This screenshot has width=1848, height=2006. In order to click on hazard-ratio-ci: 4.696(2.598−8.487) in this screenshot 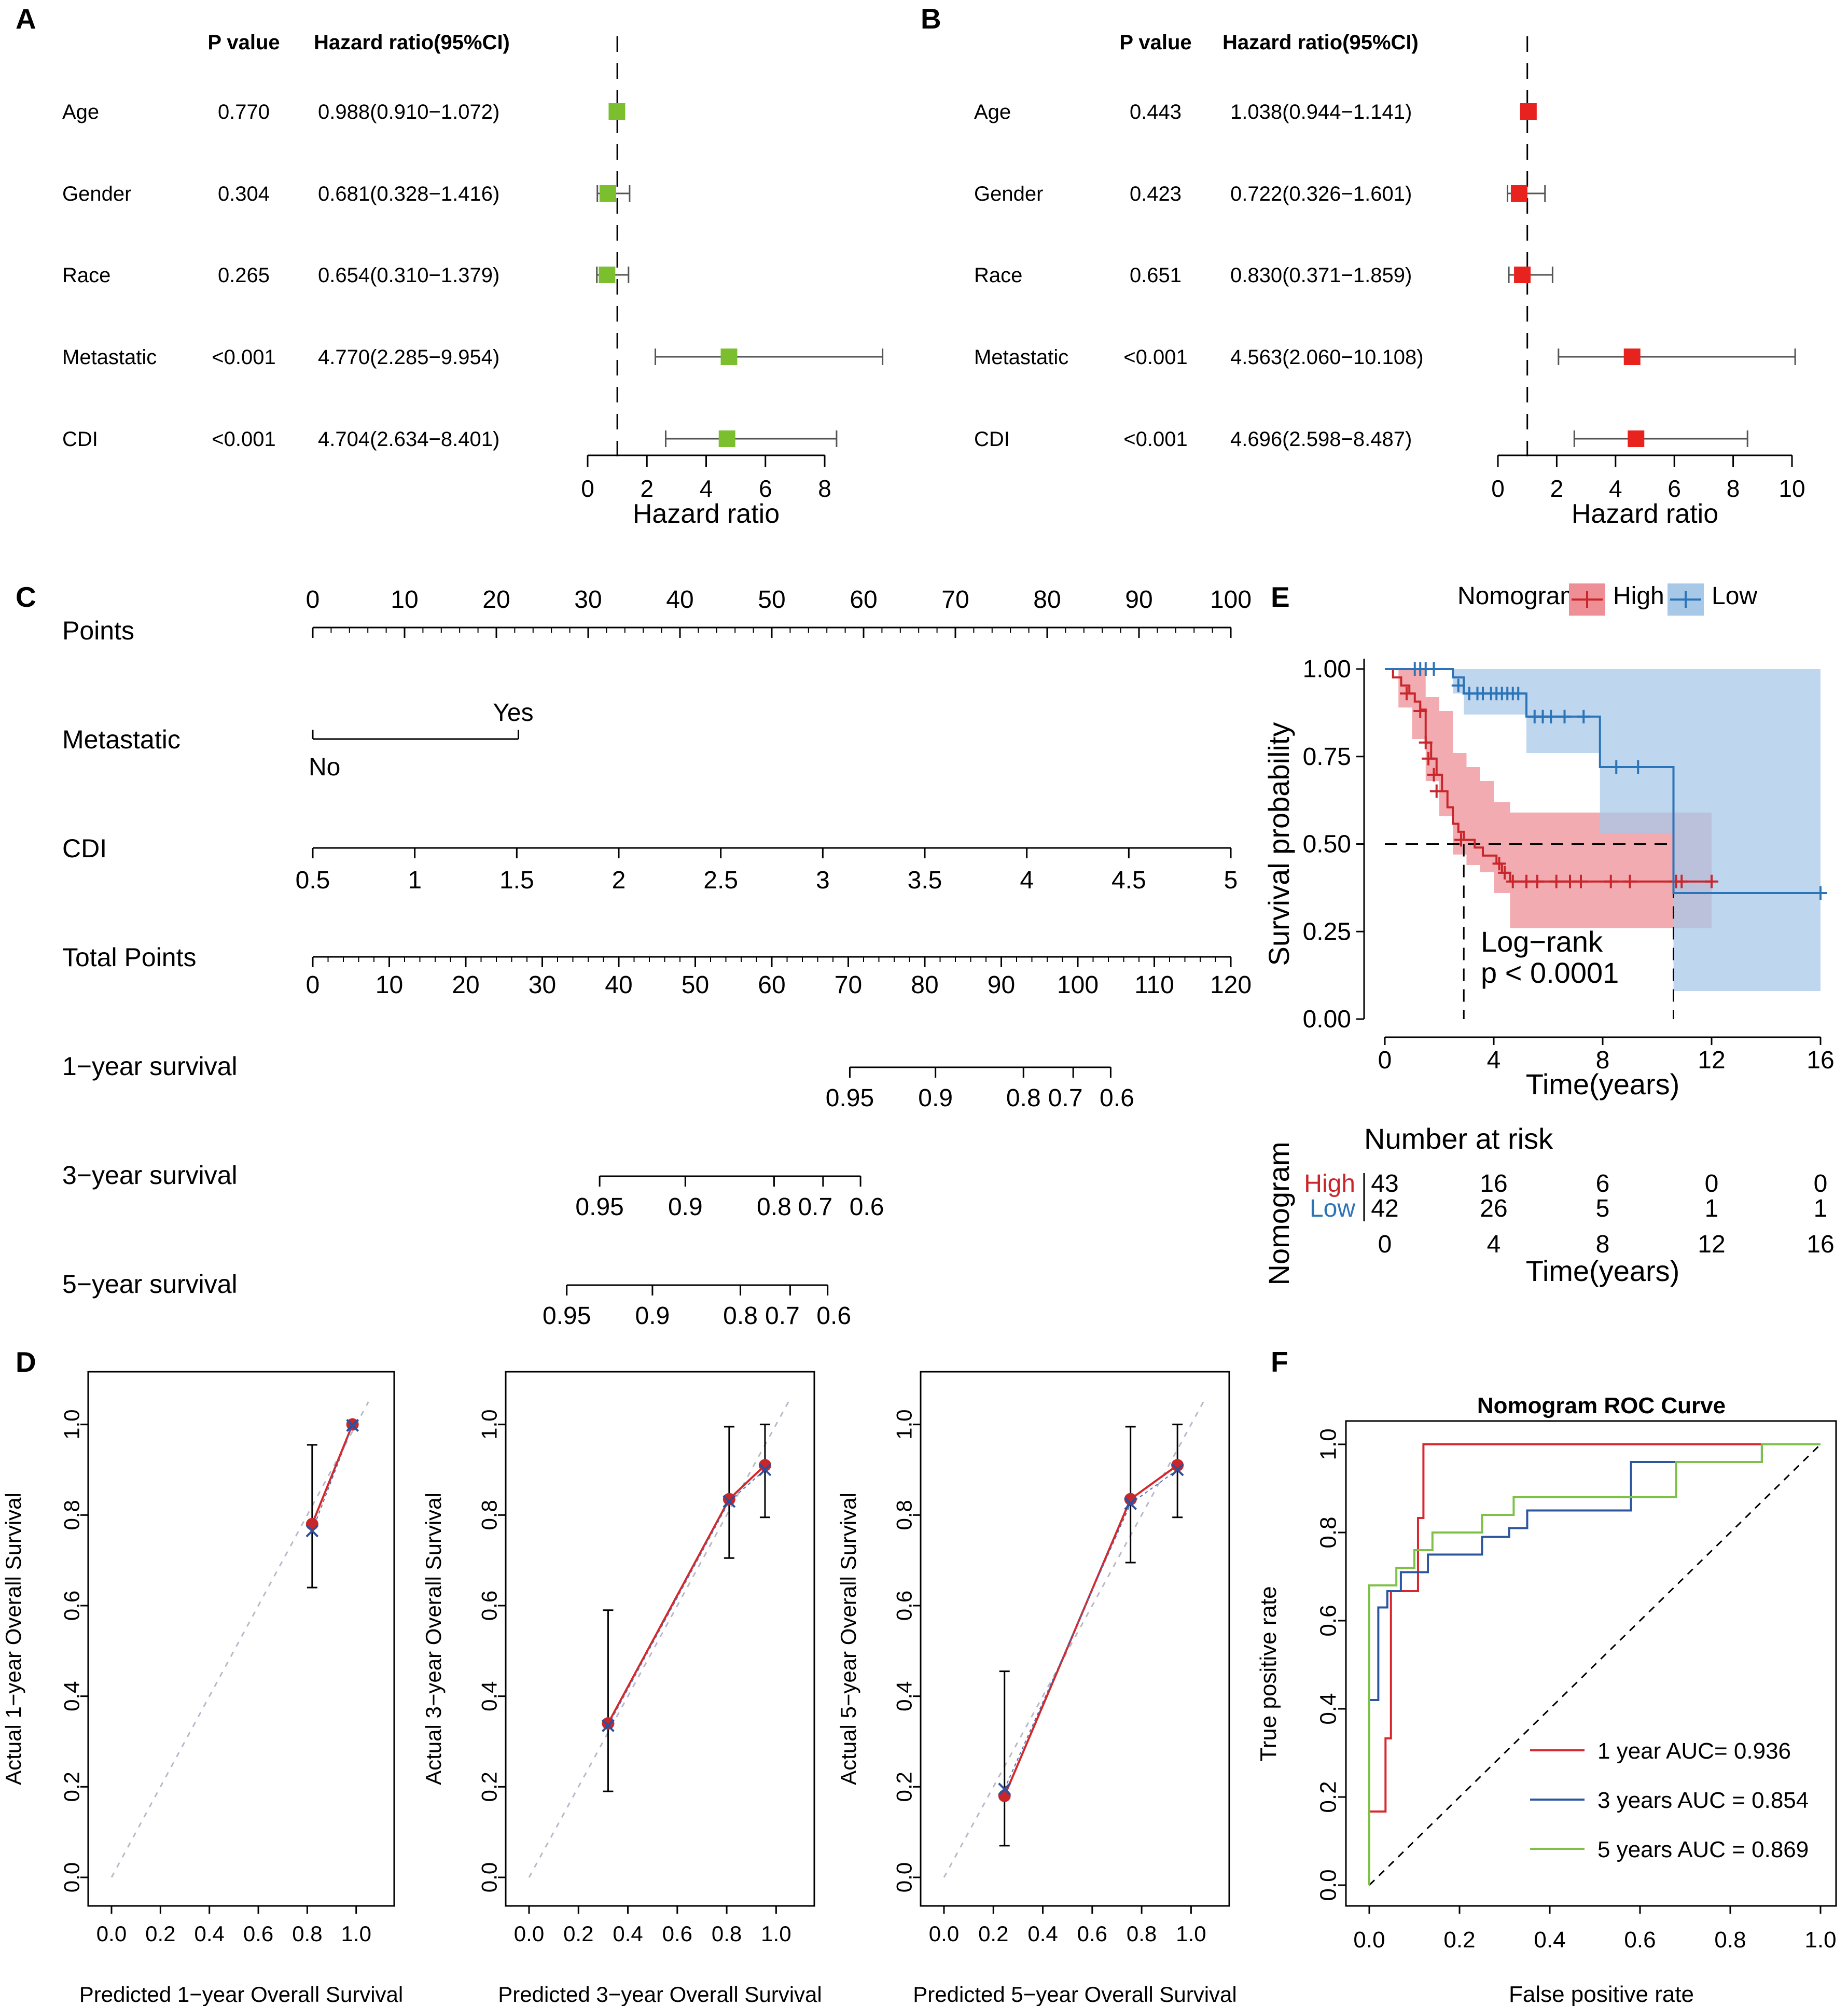, I will do `click(1321, 439)`.